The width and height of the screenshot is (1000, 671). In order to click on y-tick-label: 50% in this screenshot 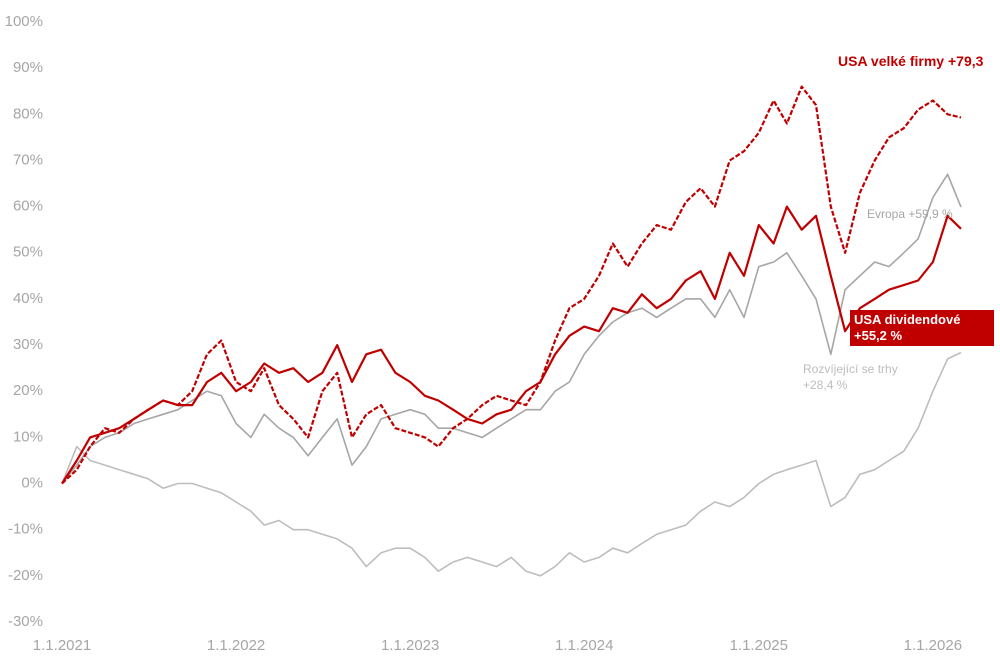, I will do `click(28, 252)`.